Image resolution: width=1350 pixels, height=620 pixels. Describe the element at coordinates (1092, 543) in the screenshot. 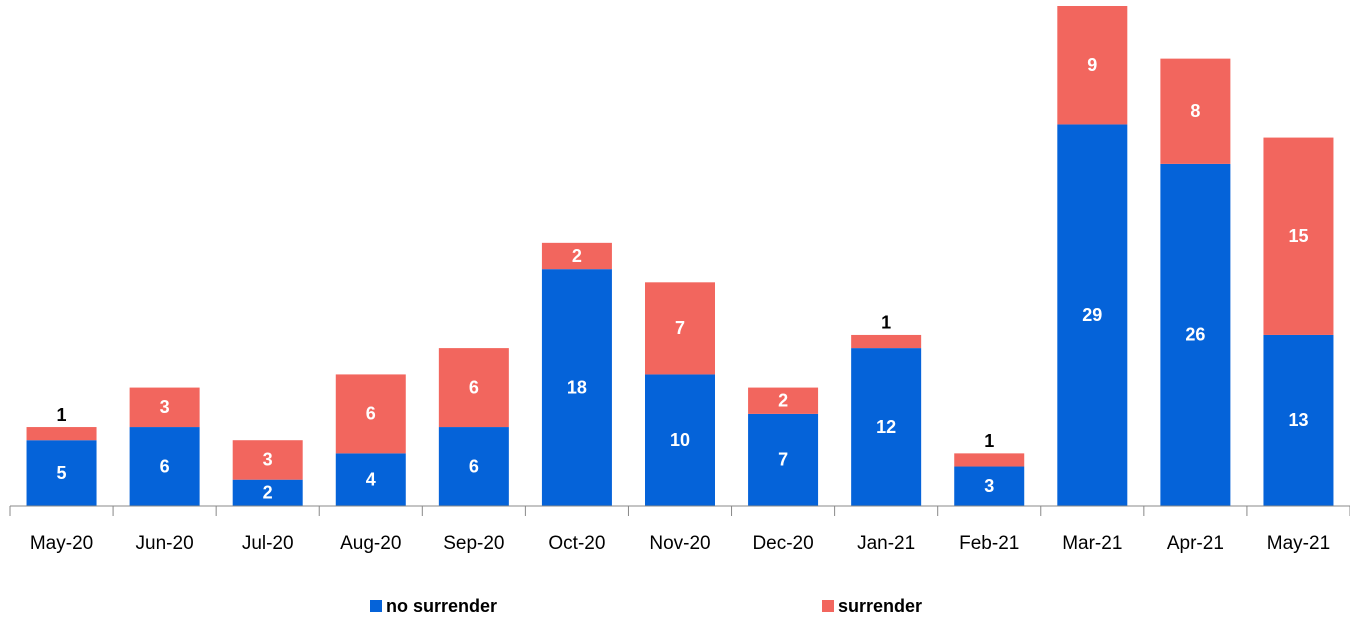

I see `x-tick-label: Mar-21` at that location.